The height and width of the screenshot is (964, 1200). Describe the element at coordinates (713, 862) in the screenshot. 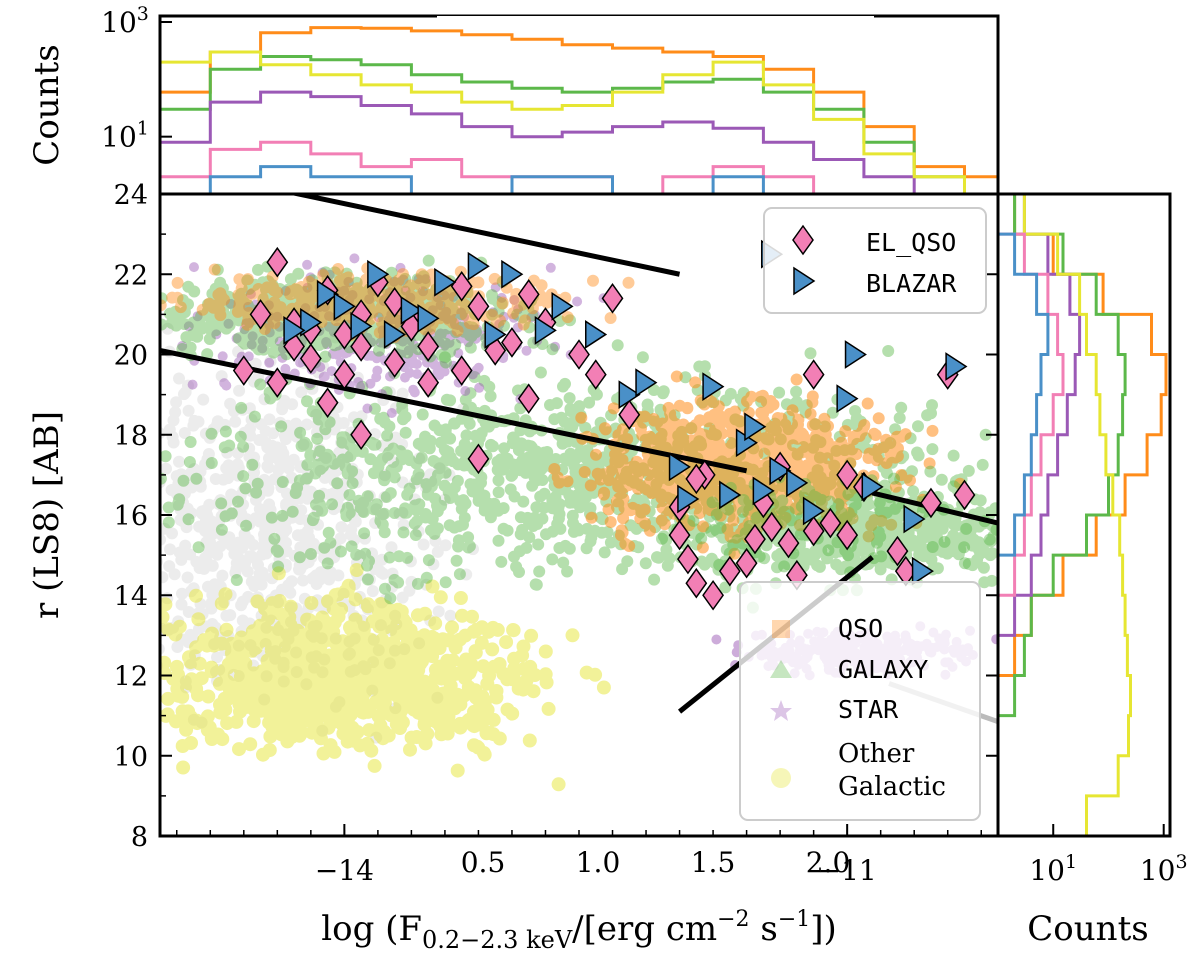

I see `inset-x-tick-label: 1.5` at that location.